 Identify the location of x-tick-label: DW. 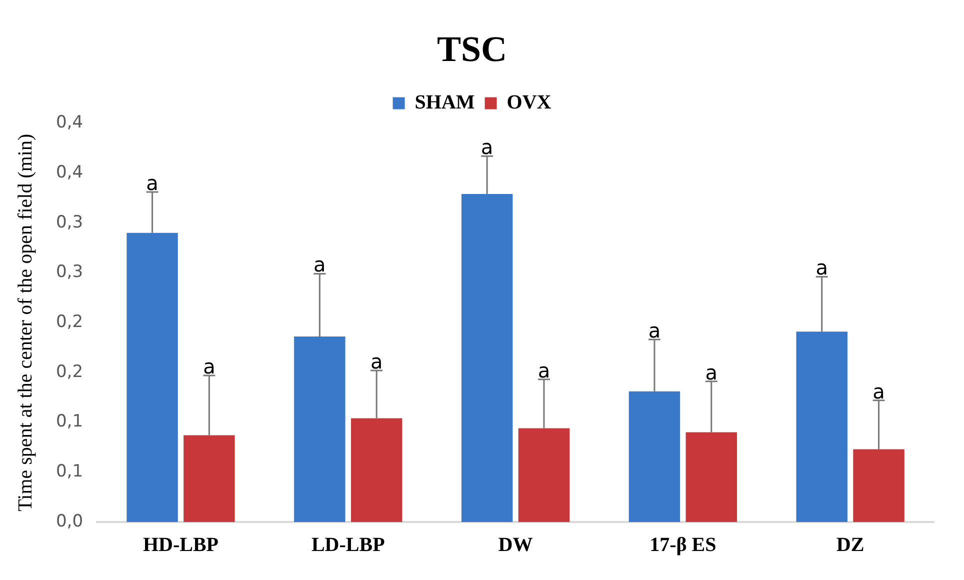
(515, 545).